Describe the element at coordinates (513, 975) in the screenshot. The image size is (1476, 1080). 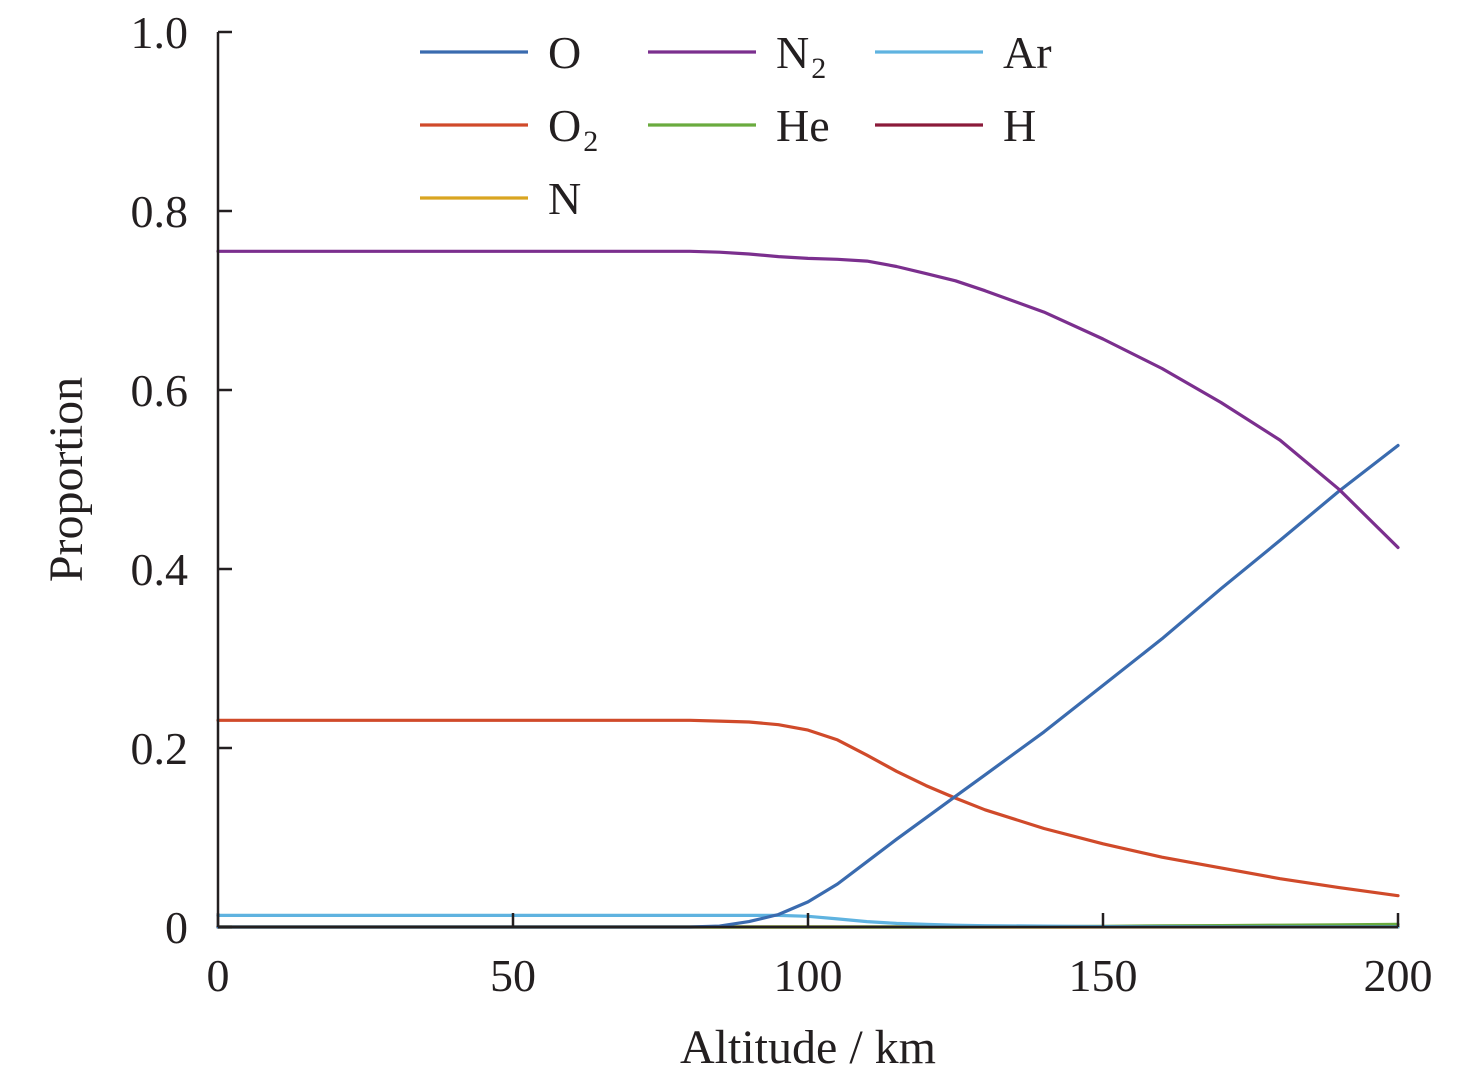
I see `x-tick-label: 50` at that location.